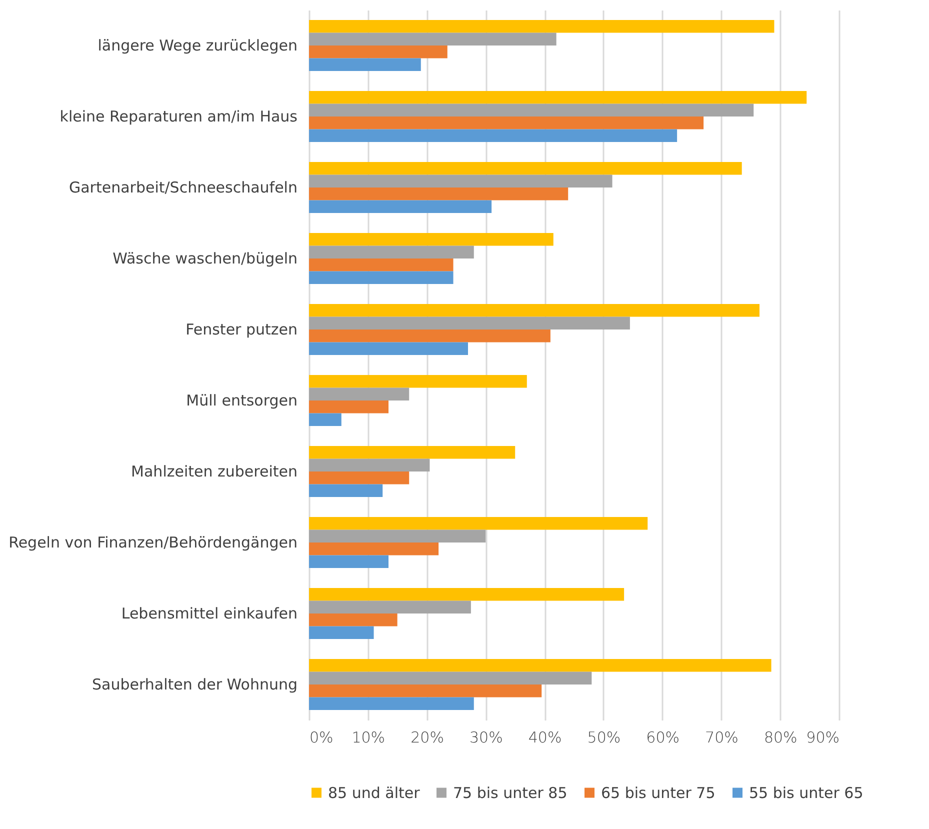 The image size is (929, 829). What do you see at coordinates (604, 737) in the screenshot?
I see `x-tick-label: 50%` at bounding box center [604, 737].